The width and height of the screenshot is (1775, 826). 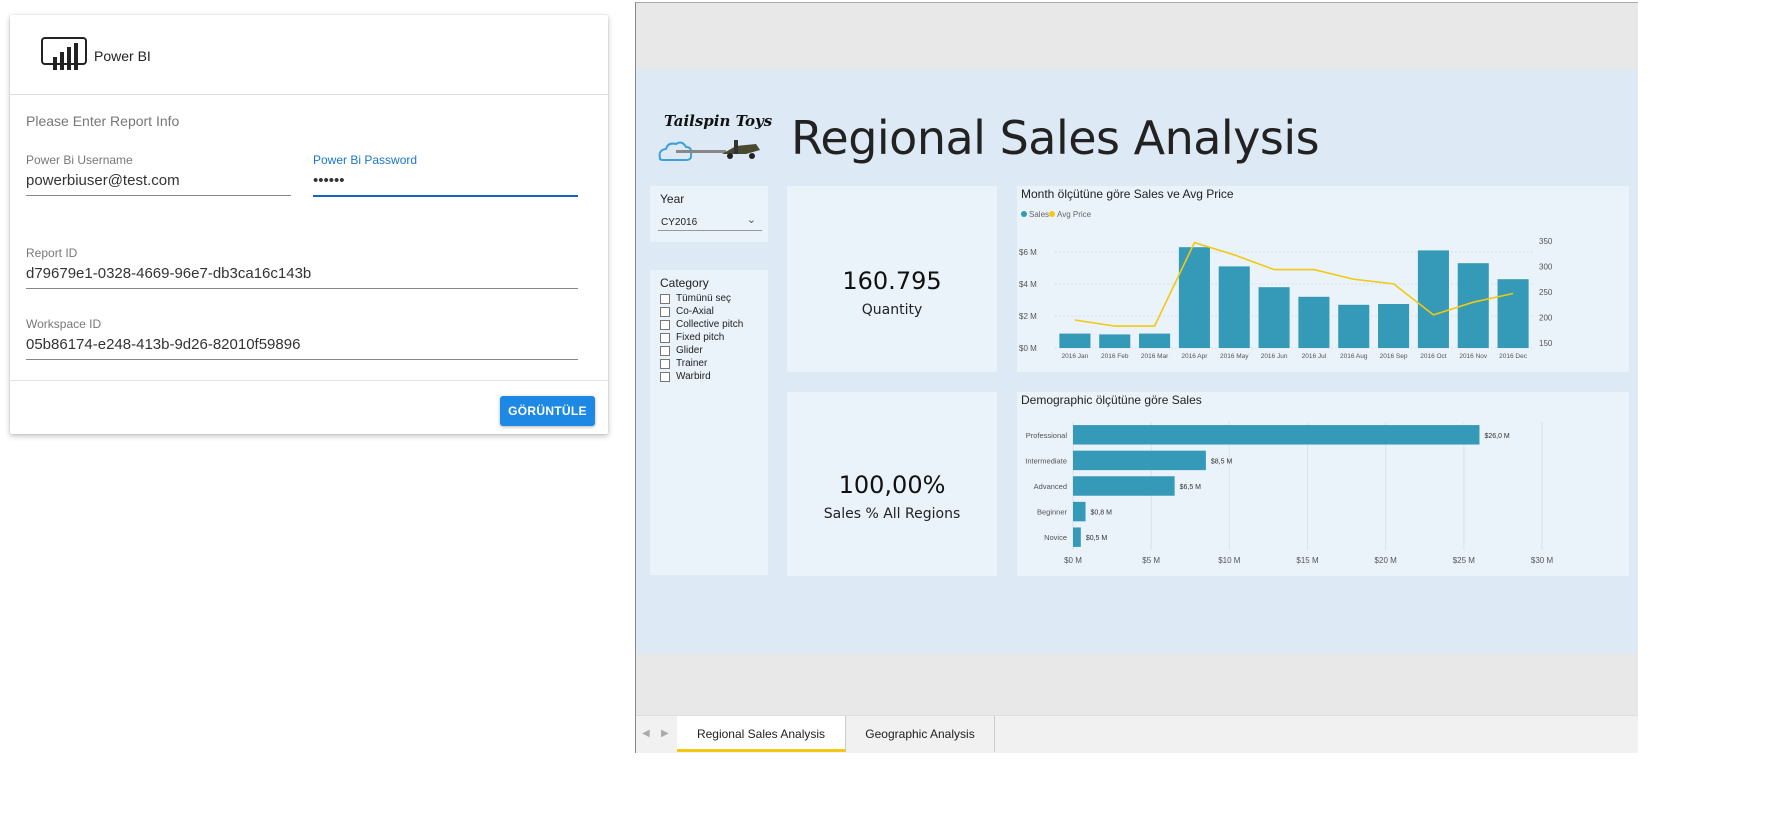 What do you see at coordinates (692, 337) in the screenshot?
I see `category-item: Fixed pitch` at bounding box center [692, 337].